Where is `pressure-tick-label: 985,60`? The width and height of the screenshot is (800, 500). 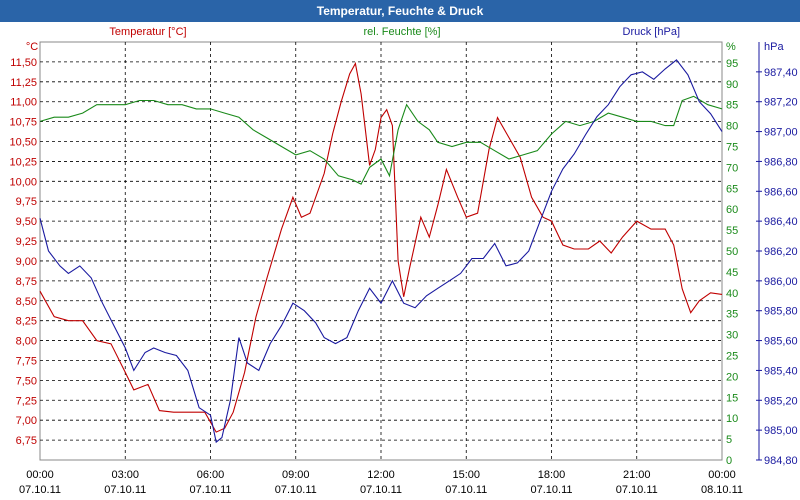 pressure-tick-label: 985,60 is located at coordinates (781, 342).